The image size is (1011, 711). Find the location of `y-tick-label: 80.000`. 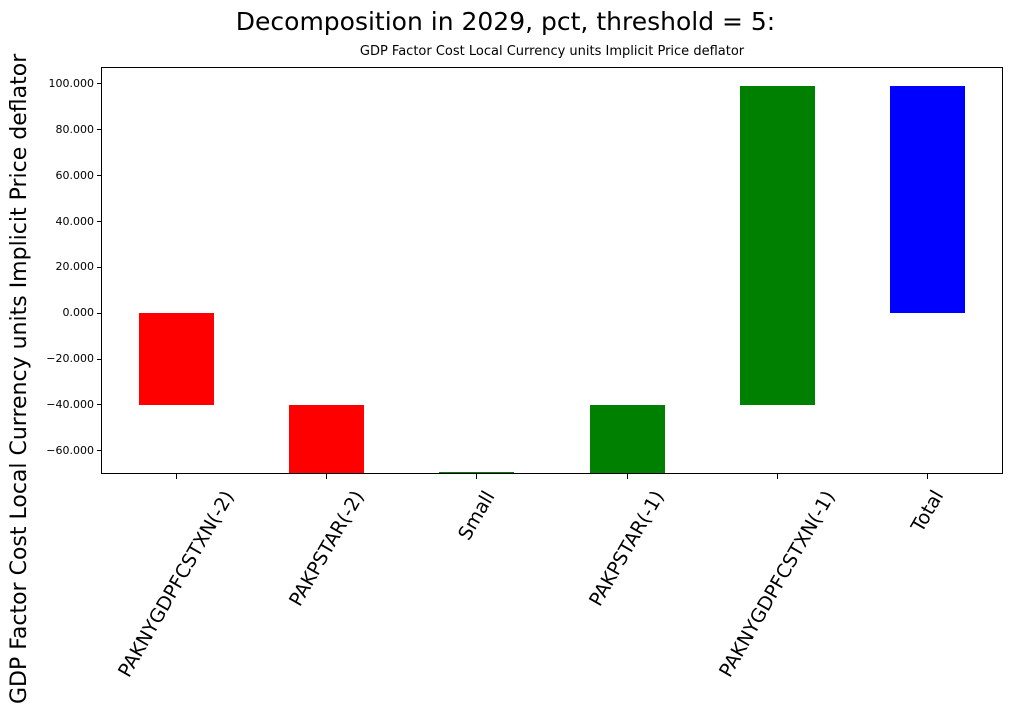

y-tick-label: 80.000 is located at coordinates (75, 129).